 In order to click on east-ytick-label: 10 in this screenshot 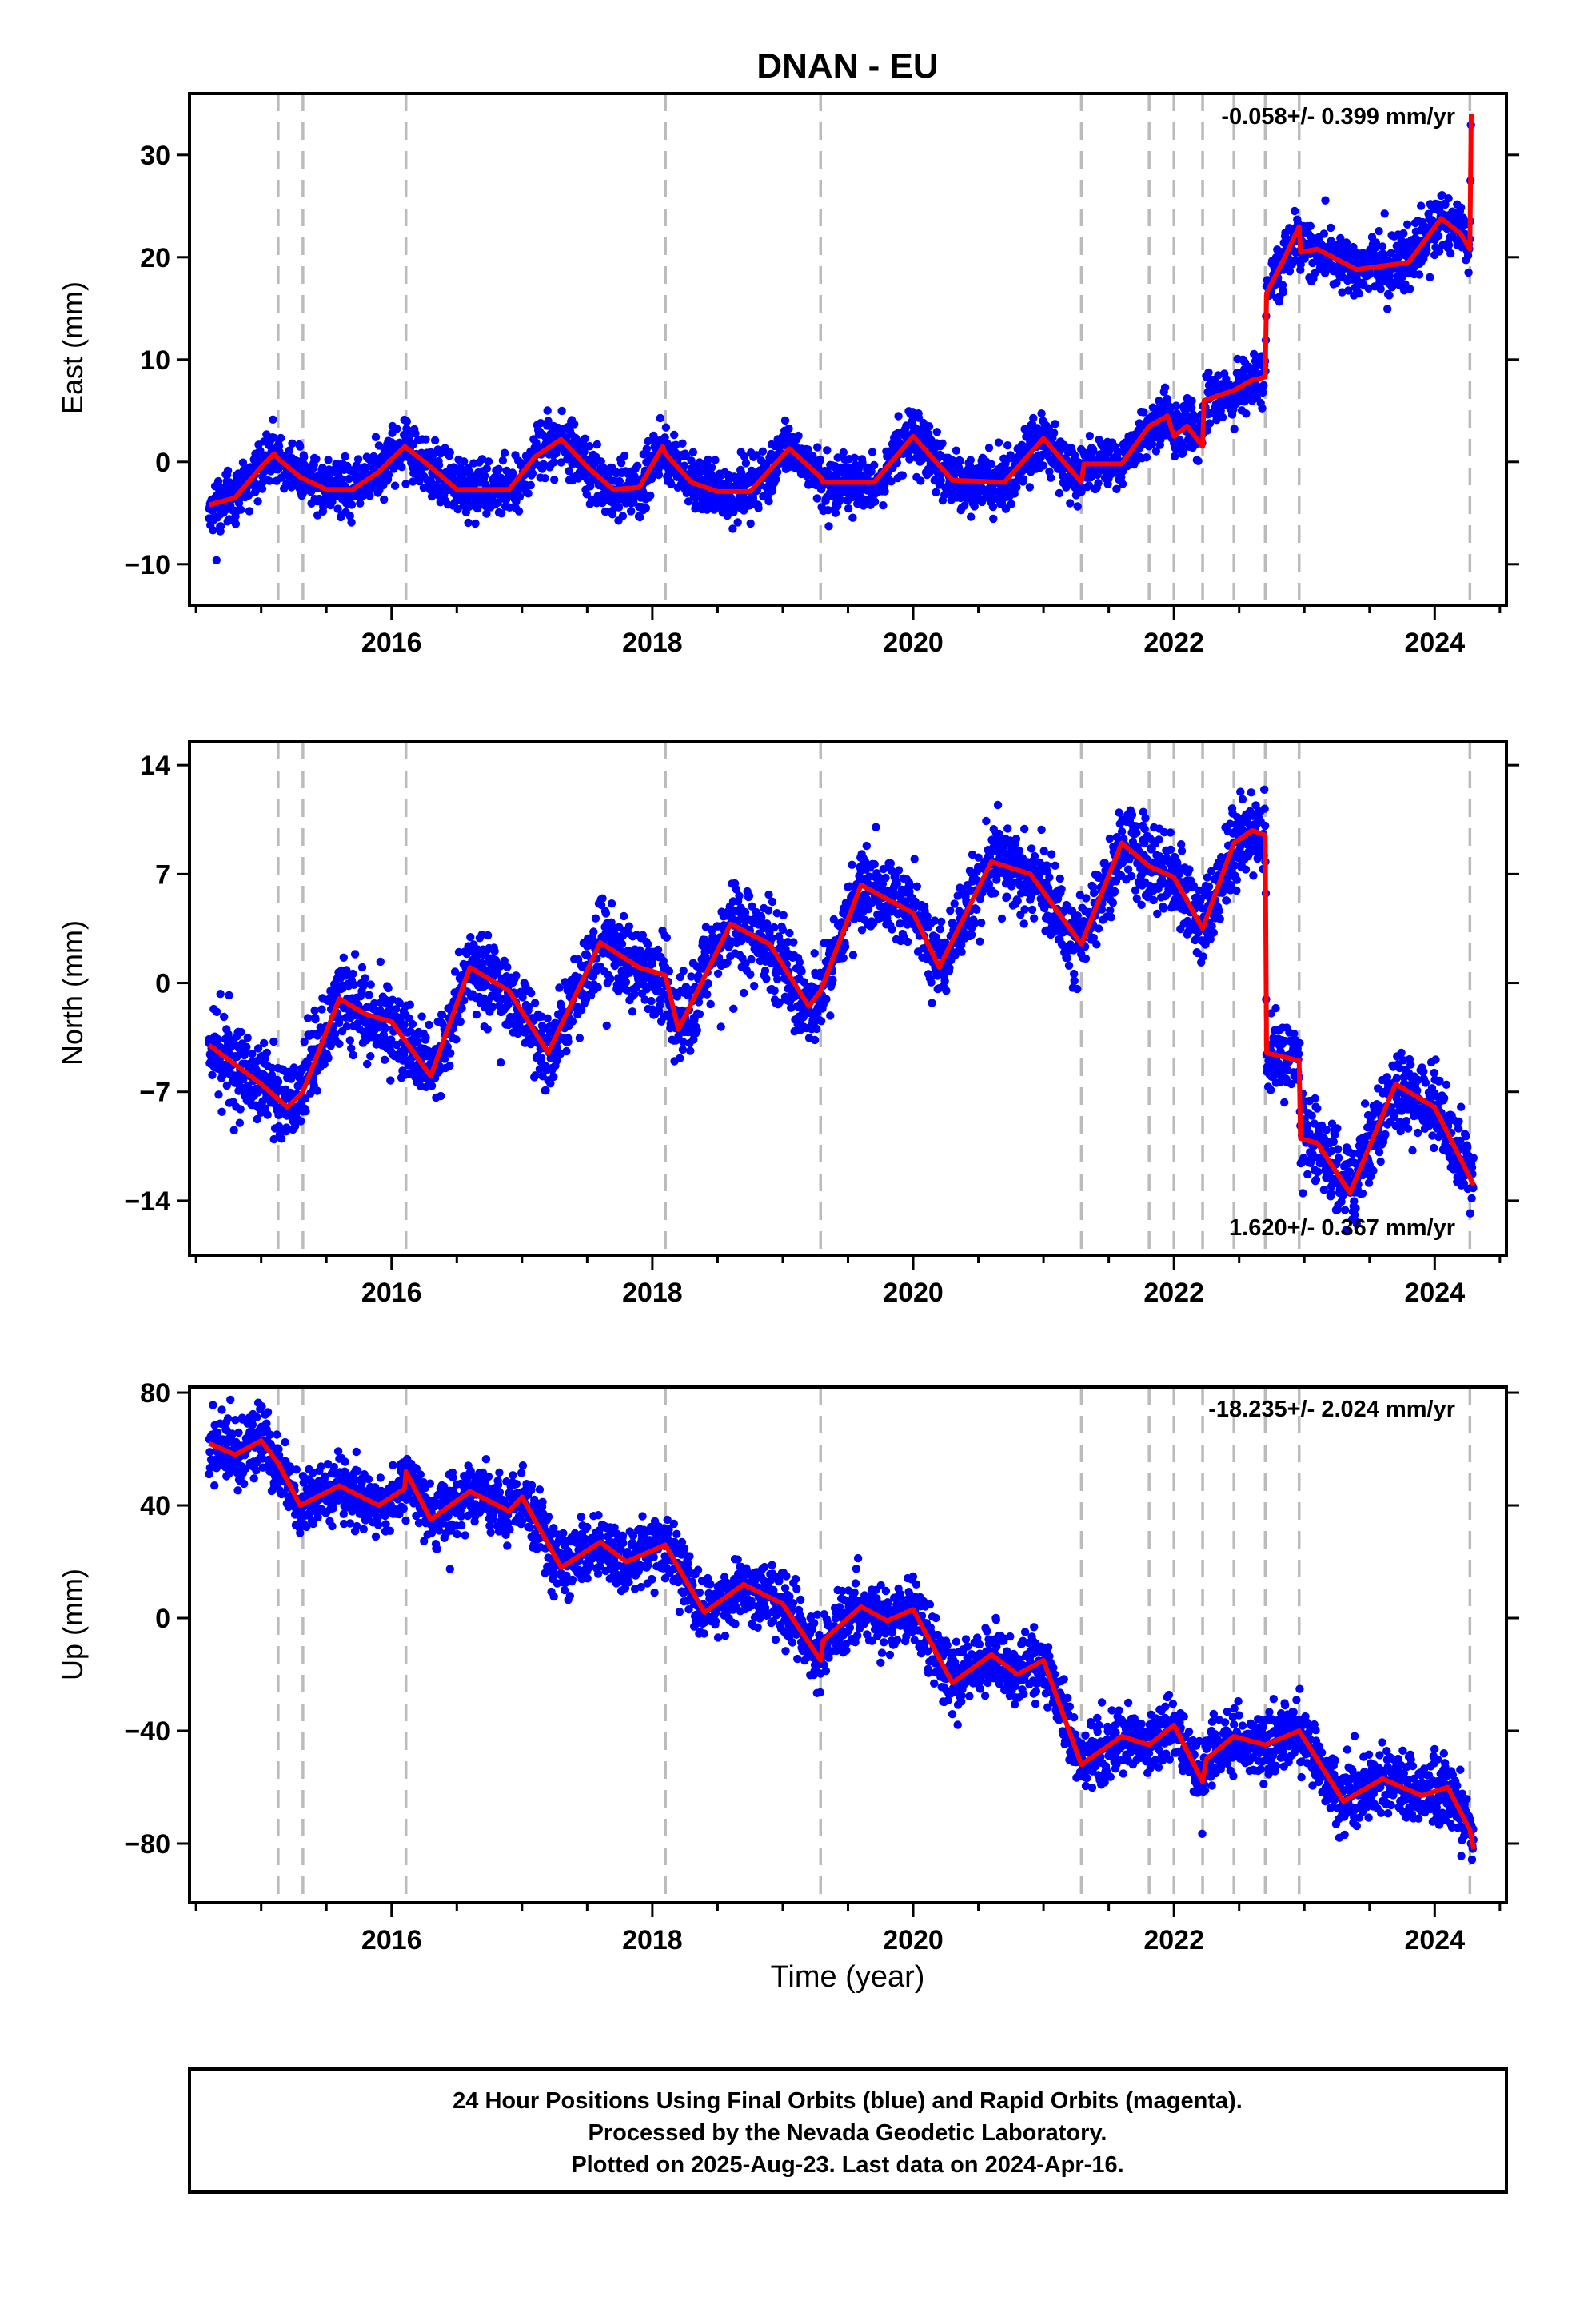, I will do `click(155, 361)`.